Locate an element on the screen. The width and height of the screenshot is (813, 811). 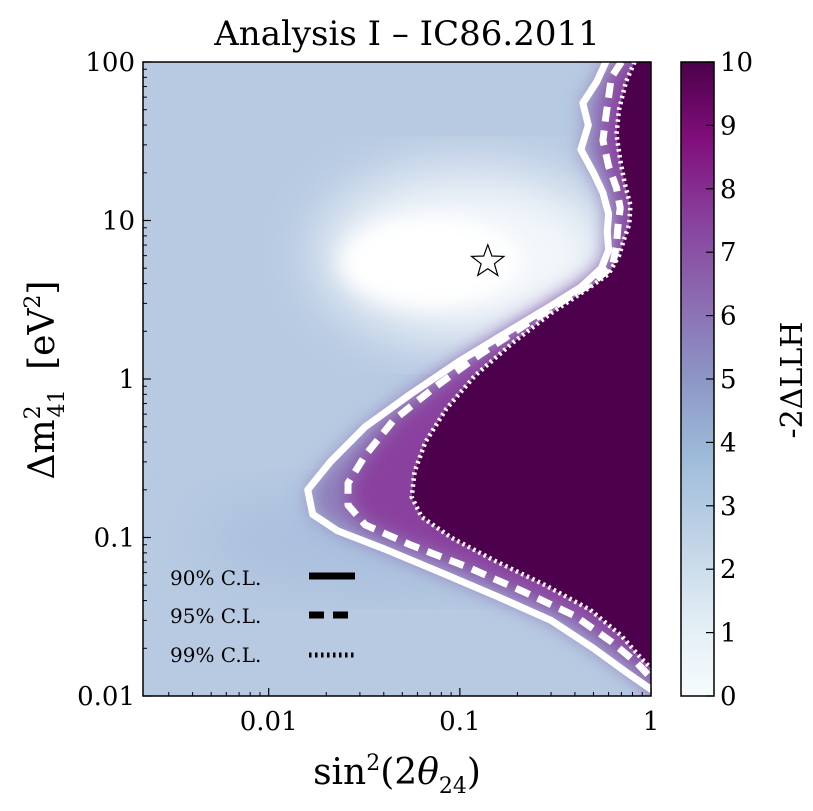
colorbar: 0 1 2 3 4 5 6 7 8 9 10 -2ΔLLH is located at coordinates (745, 380).